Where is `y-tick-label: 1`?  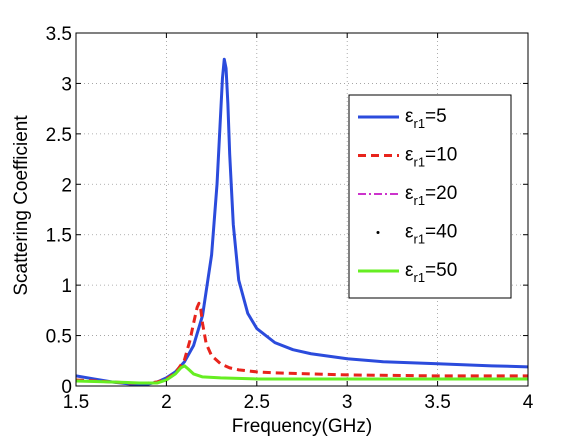 y-tick-label: 1 is located at coordinates (66, 286).